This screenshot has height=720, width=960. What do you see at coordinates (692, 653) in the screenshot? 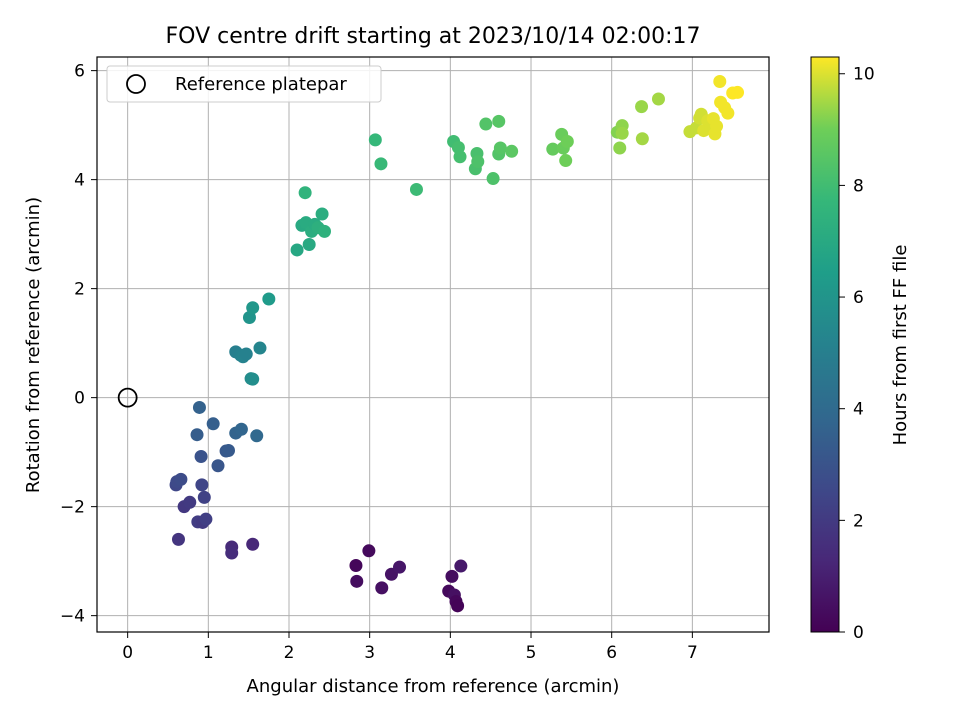
I see `x-tick-label: 7` at bounding box center [692, 653].